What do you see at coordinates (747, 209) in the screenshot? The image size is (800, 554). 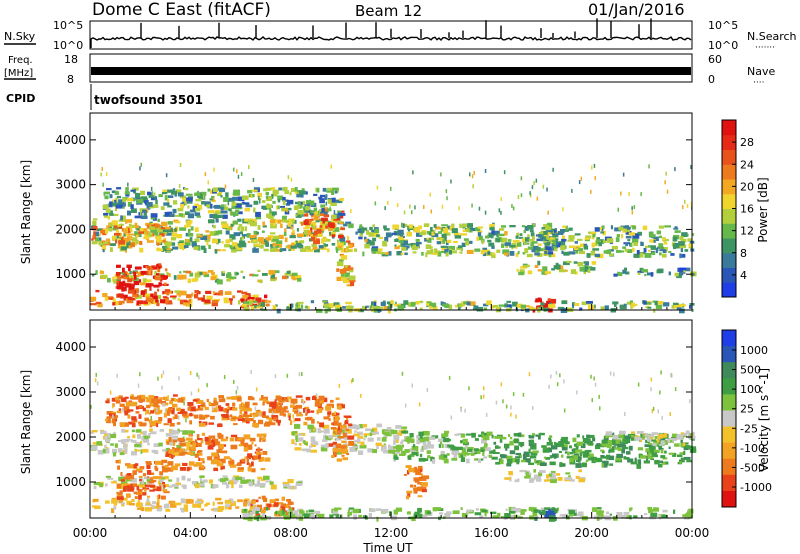 I see `colorbar-tick-label: 16` at bounding box center [747, 209].